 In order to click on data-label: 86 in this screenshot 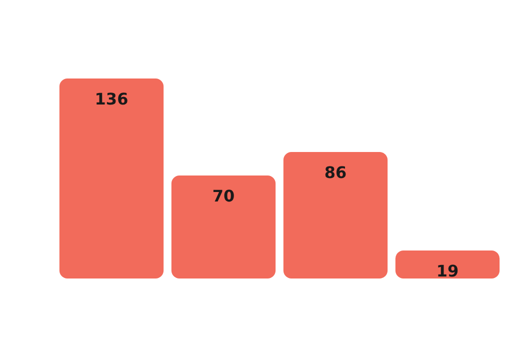, I will do `click(335, 172)`.